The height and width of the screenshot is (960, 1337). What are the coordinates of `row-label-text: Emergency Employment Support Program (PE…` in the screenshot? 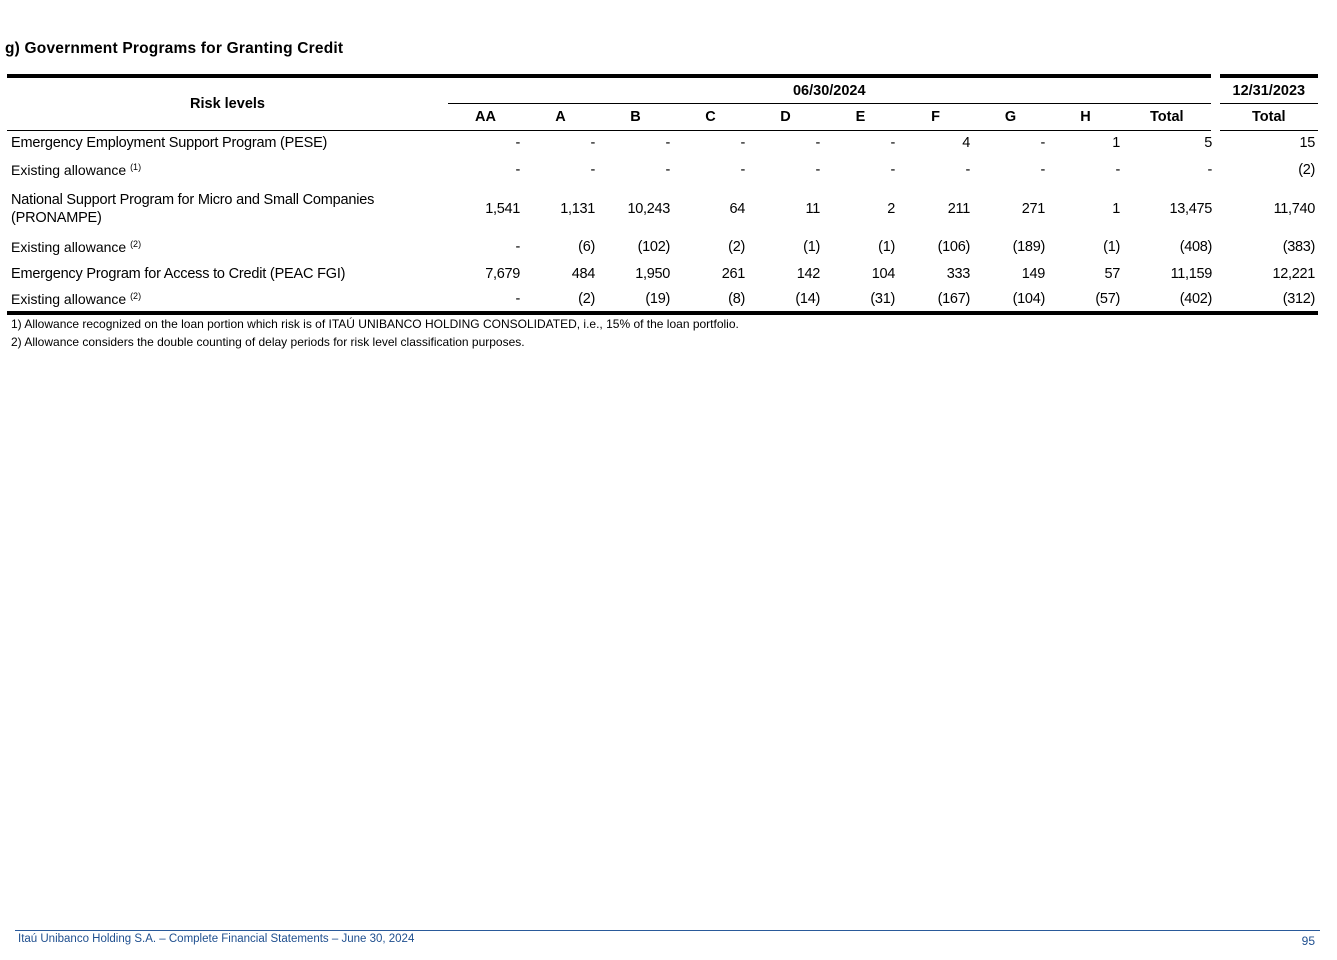 It's located at (169, 143).